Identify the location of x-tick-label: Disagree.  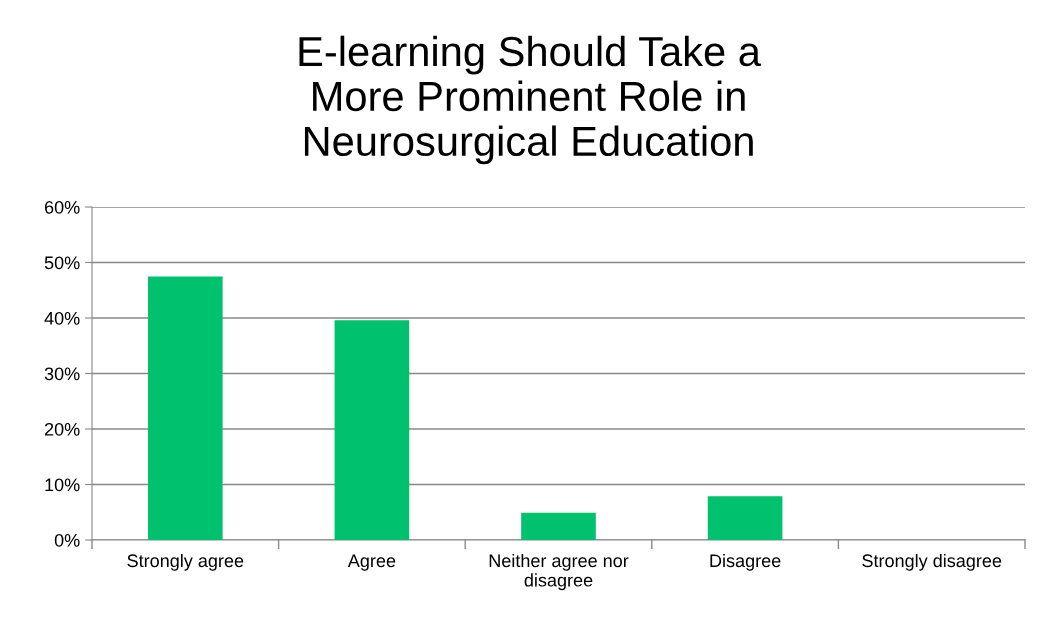
(745, 562).